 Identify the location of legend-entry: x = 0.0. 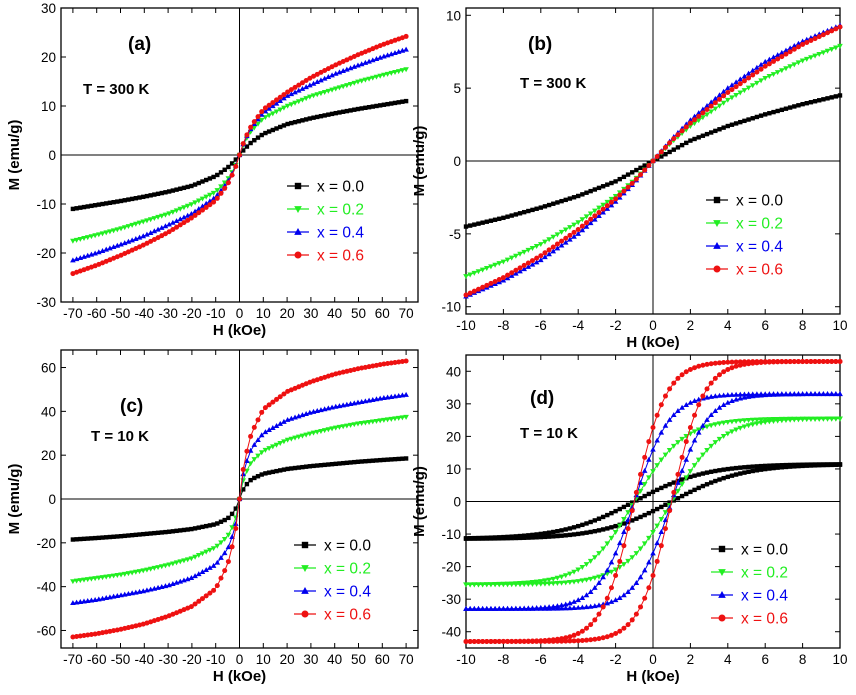
(332, 546).